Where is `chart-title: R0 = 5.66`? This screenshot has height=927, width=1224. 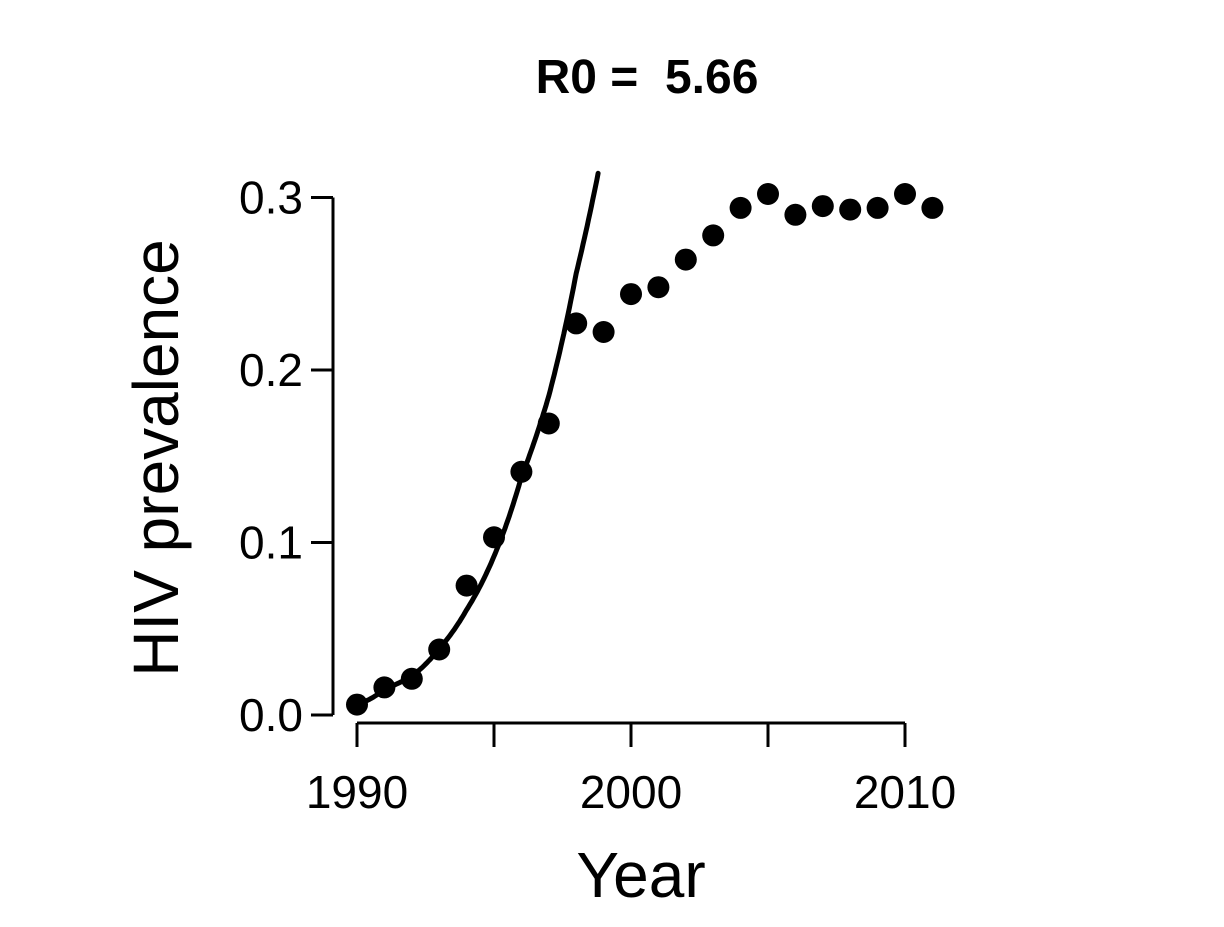 chart-title: R0 = 5.66 is located at coordinates (647, 77).